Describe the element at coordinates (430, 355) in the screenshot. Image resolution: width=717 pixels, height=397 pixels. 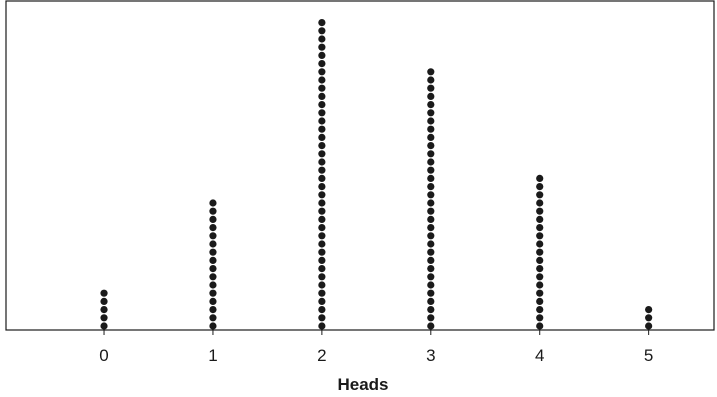
I see `x-tick-label-3: 3` at that location.